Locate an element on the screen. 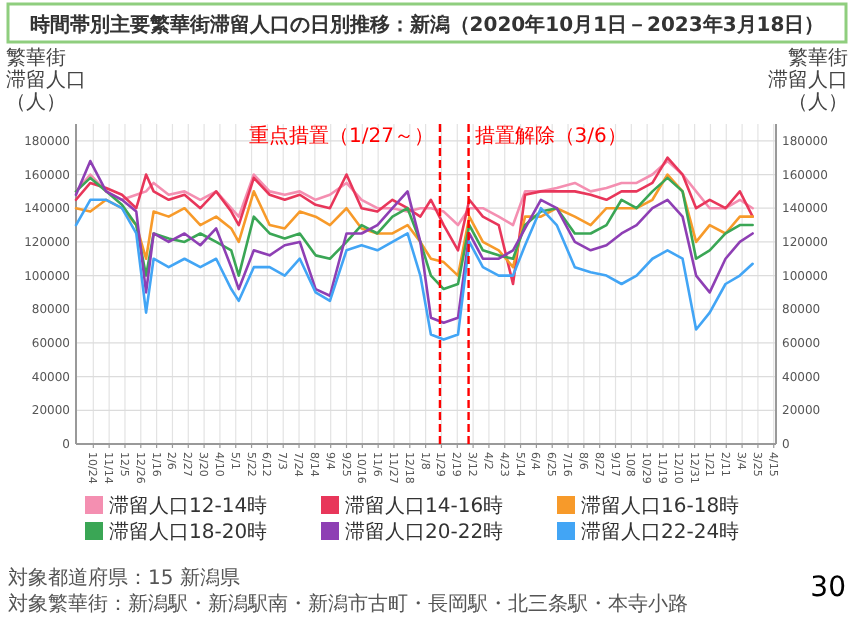  chart-title: 時間帯別主要繁華街滞留人口の日別推移：新潟（2020年10月1日－2023年3月18日） is located at coordinates (427, 25).